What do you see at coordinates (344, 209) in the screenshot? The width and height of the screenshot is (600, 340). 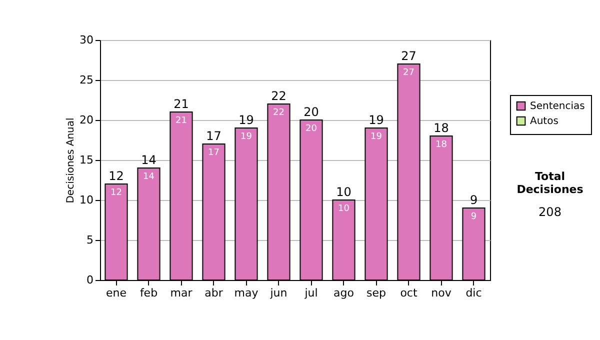 I see `data-label: 10` at bounding box center [344, 209].